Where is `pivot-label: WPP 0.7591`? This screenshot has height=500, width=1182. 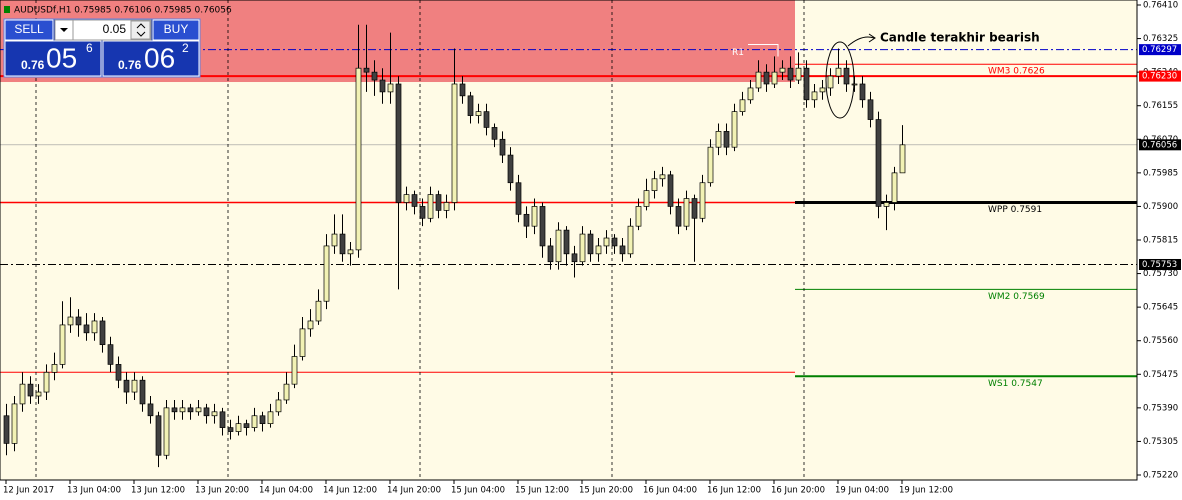 pivot-label: WPP 0.7591 is located at coordinates (1015, 210).